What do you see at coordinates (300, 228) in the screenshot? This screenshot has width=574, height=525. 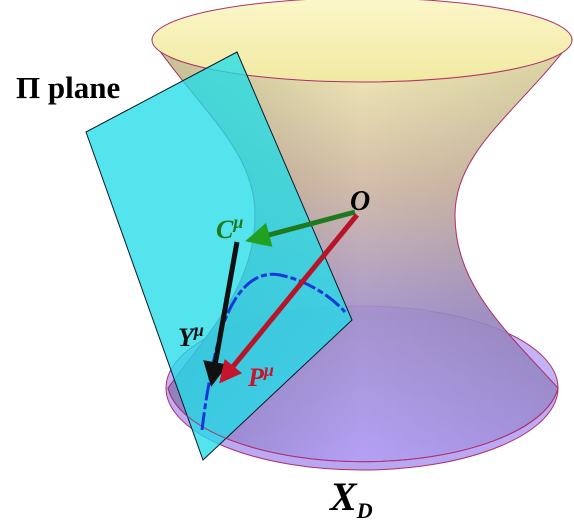 I see `c-vector` at bounding box center [300, 228].